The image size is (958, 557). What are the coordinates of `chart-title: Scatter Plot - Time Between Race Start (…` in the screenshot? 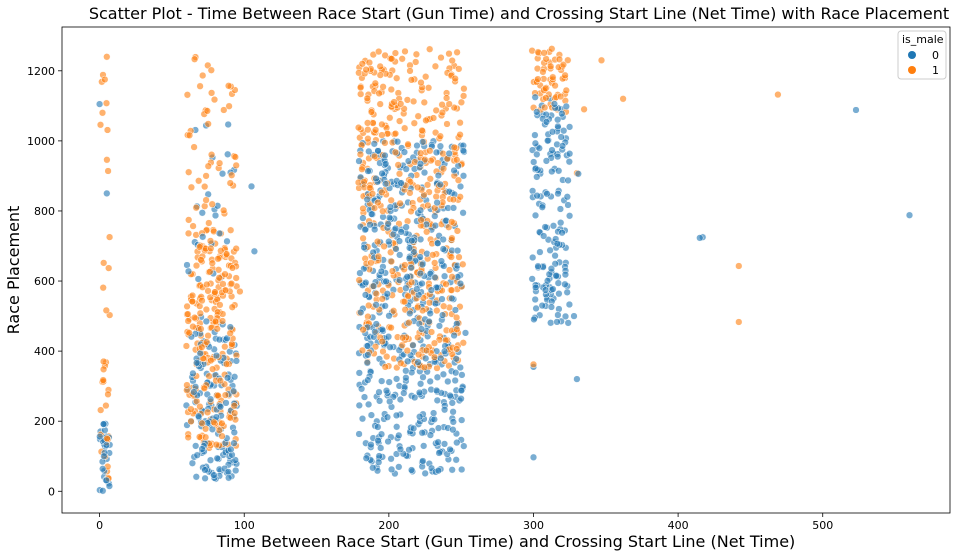 It's located at (519, 13).